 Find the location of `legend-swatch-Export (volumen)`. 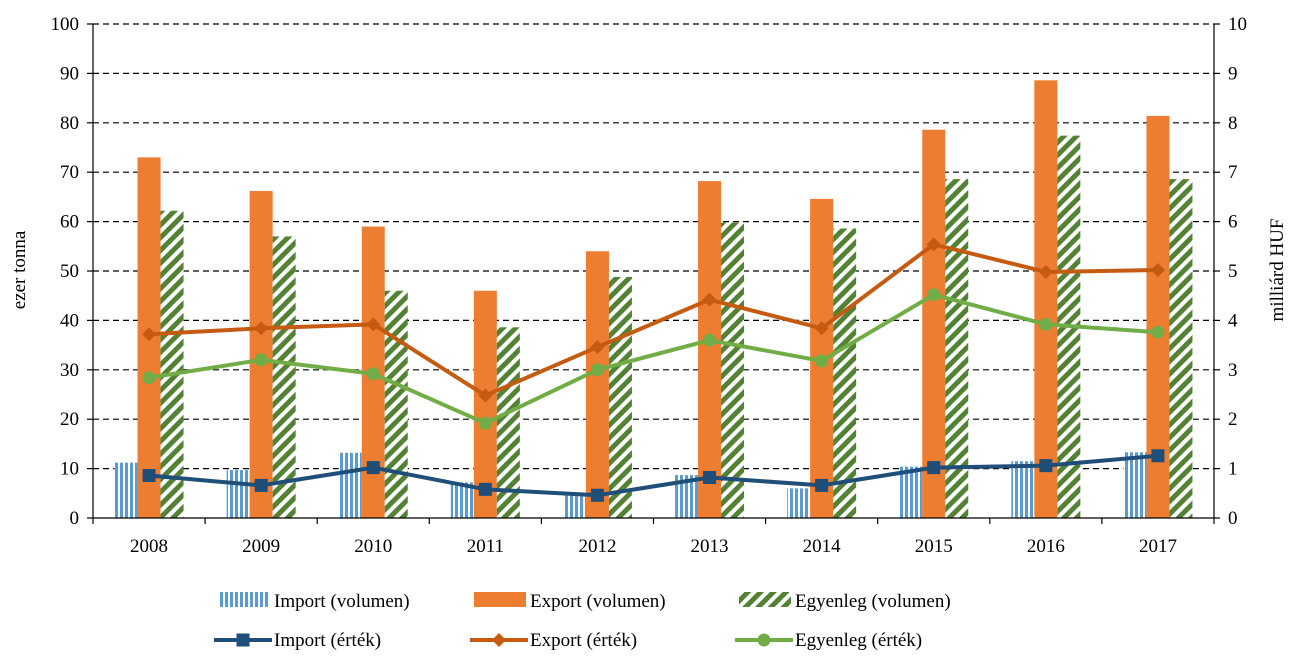

legend-swatch-Export (volumen) is located at coordinates (500, 599).